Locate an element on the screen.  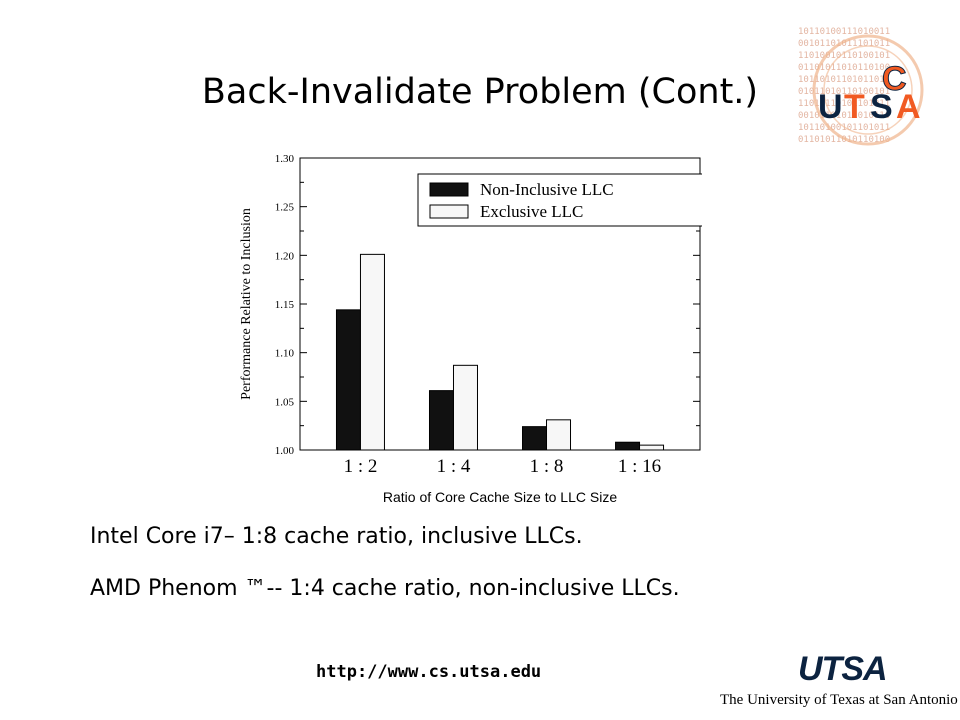
x-axis-label: Ratio of Core Cache Size to LLC Size is located at coordinates (500, 497).